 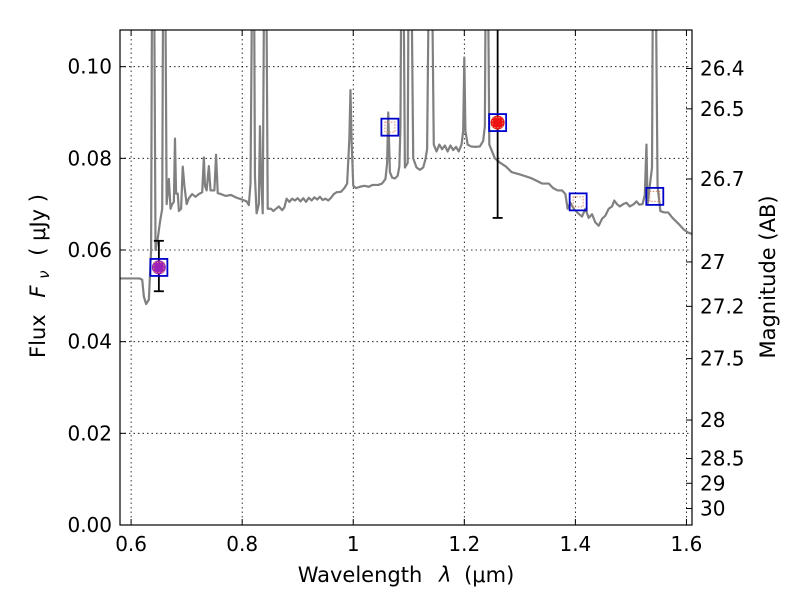 I want to click on x-tick-label: 1.6, so click(x=687, y=544).